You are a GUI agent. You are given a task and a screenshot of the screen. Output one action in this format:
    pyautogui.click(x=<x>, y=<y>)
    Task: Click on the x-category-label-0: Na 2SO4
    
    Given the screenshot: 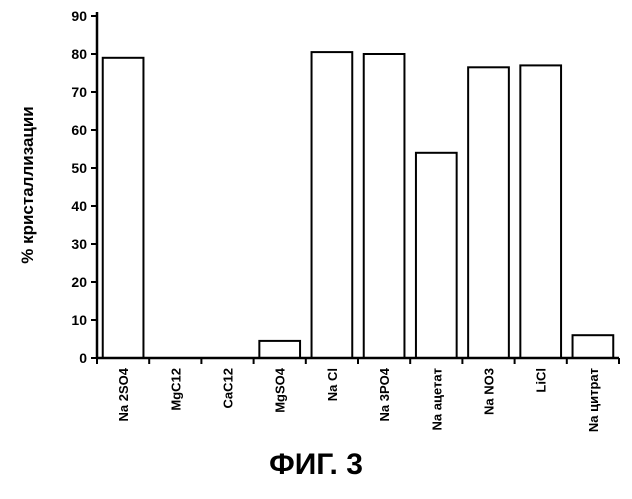 What is the action you would take?
    pyautogui.click(x=123, y=394)
    